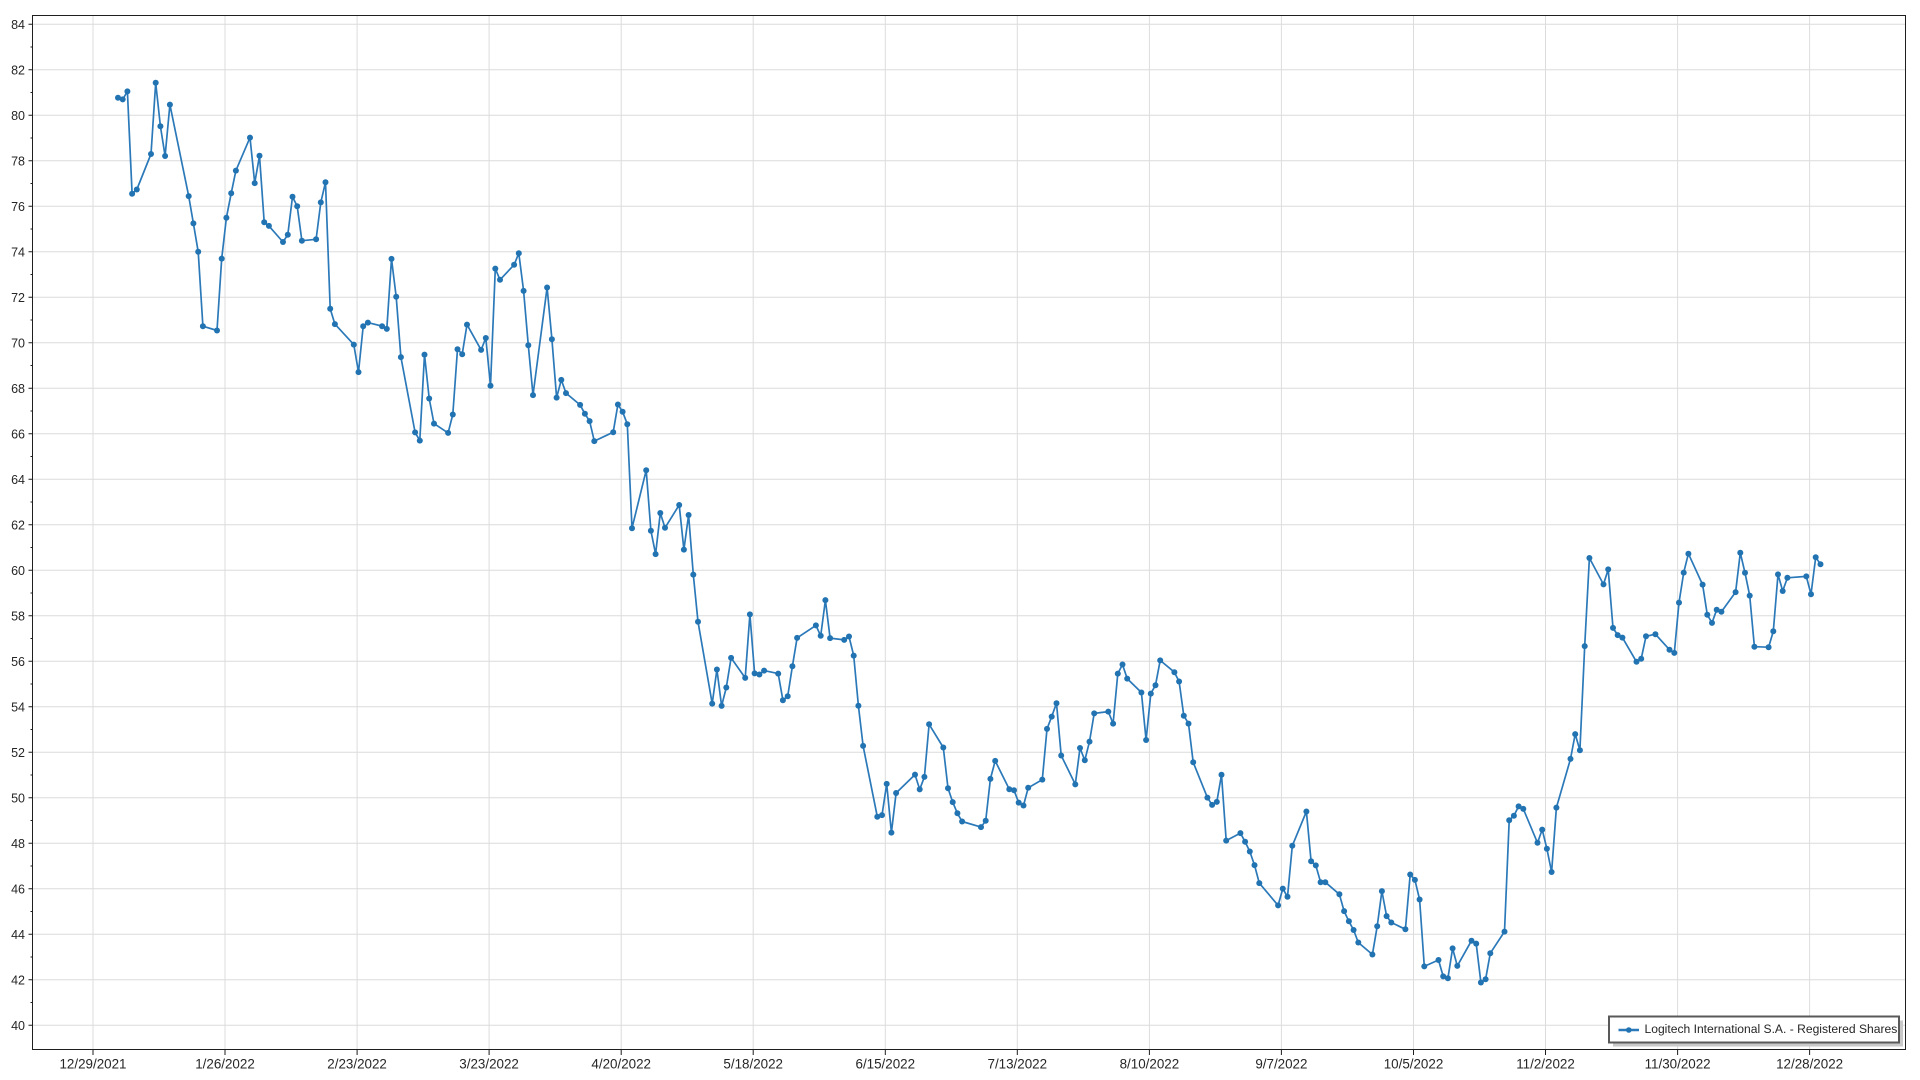 The height and width of the screenshot is (1080, 1920). Describe the element at coordinates (18, 389) in the screenshot. I see `svg-text: 68` at that location.